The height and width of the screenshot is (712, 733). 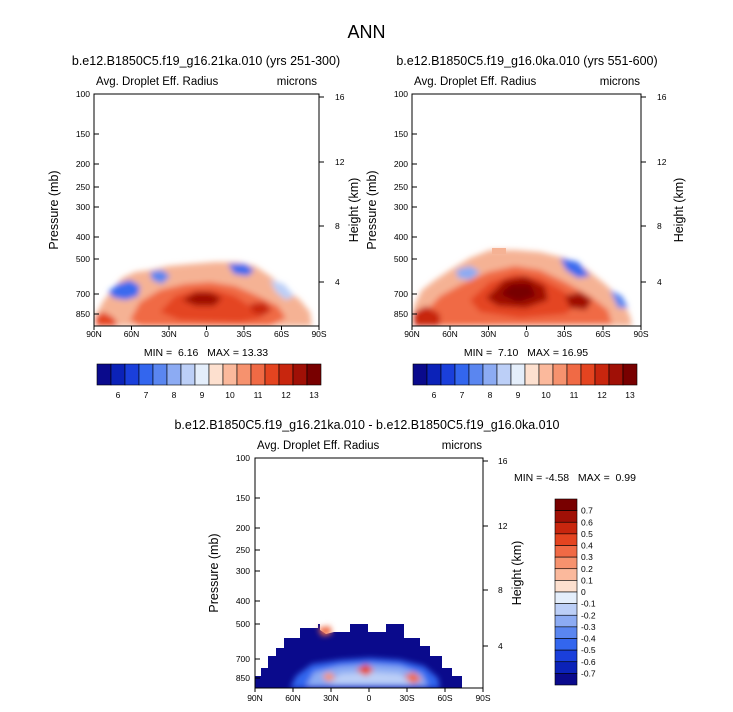 I want to click on y-right-tick-label: 16, so click(x=503, y=461).